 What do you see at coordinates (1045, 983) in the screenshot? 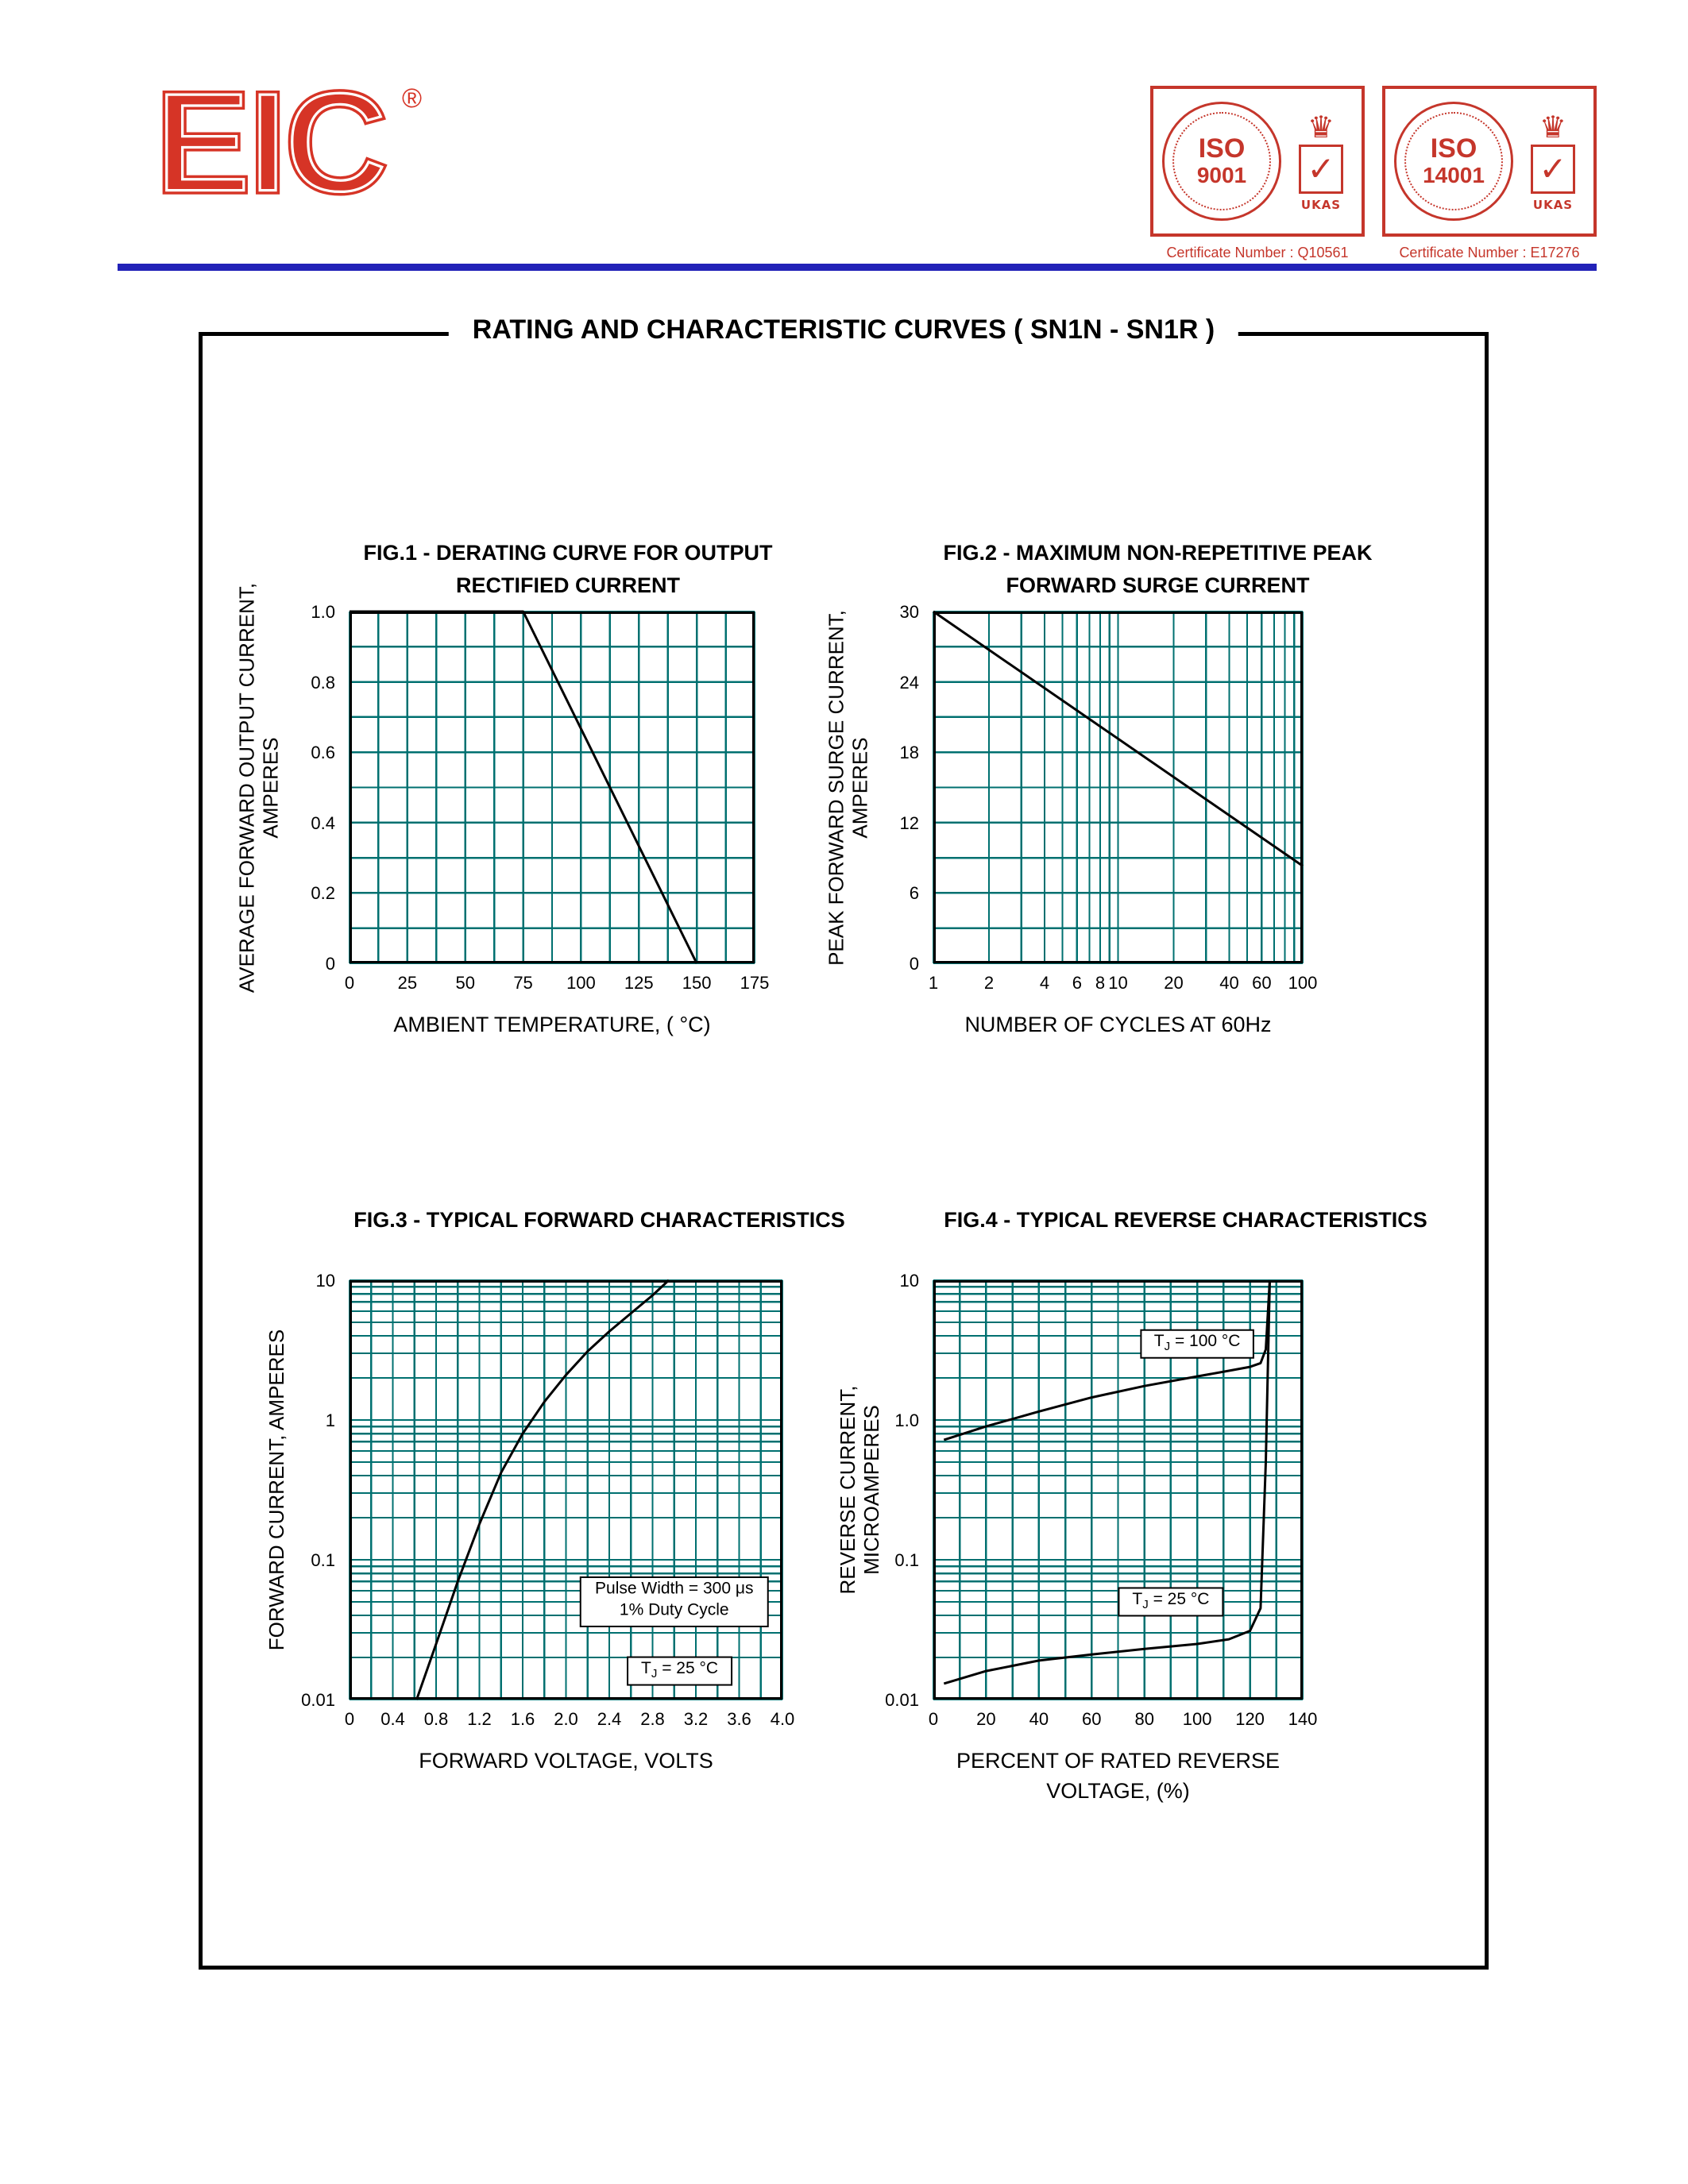
I see `fig2-x-tick: 4` at bounding box center [1045, 983].